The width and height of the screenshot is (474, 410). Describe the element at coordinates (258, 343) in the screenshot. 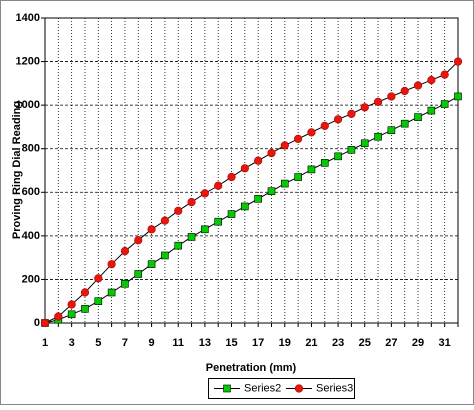

I see `x-tick-label: 17` at that location.